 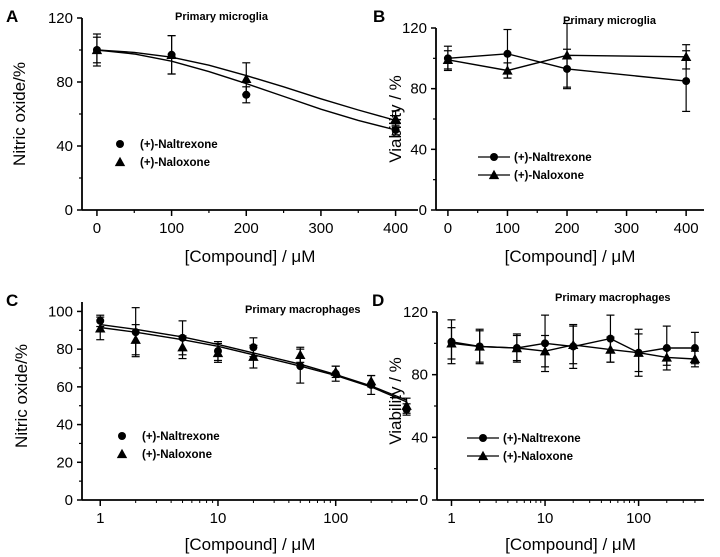 What do you see at coordinates (378, 300) in the screenshot?
I see `panel-letter: D` at bounding box center [378, 300].